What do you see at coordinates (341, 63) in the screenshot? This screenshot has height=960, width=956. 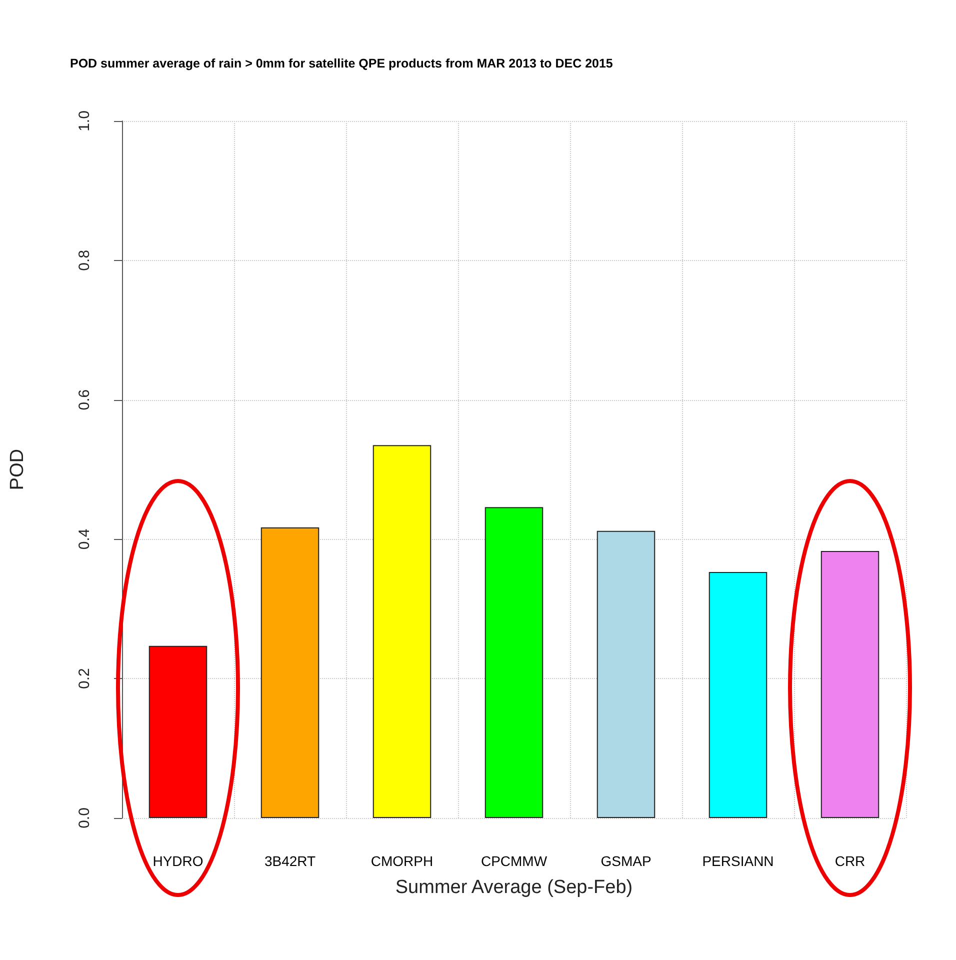 I see `chart-title: POD summer average of rain > 0mm for satellite QPE products from MAR 2013 to DEC 2015` at bounding box center [341, 63].